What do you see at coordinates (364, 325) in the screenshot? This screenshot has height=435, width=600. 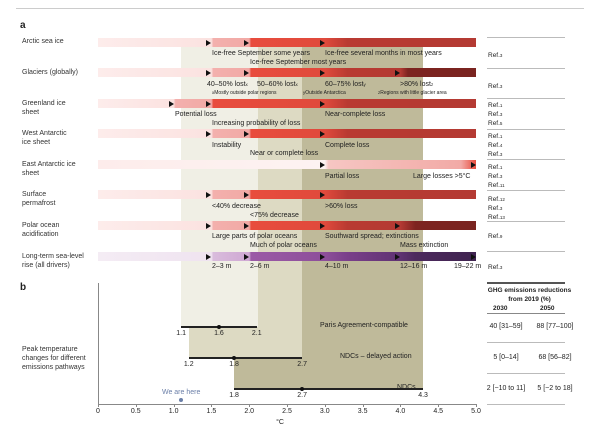 I see `pathway-label: Paris Agreement-compatible` at bounding box center [364, 325].